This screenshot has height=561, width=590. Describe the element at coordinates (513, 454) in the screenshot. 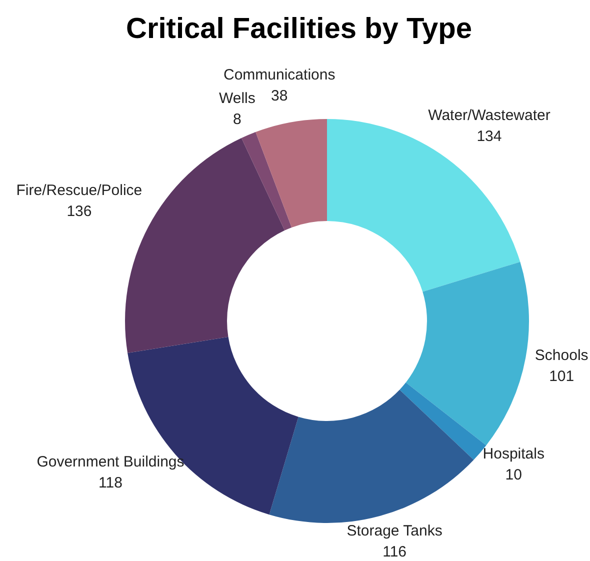

I see `slice-label: Hospitals` at that location.